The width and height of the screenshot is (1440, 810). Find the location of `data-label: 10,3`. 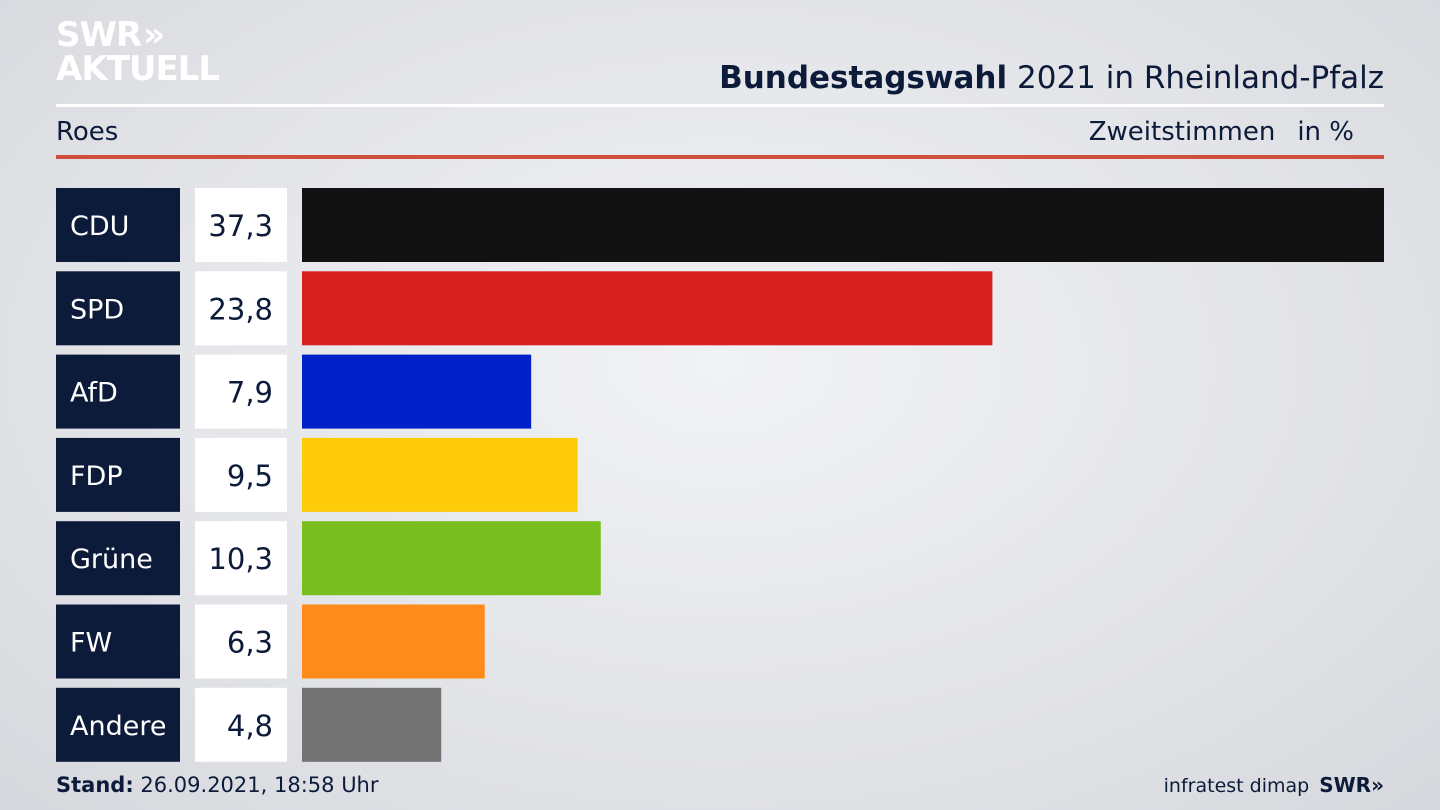

data-label: 10,3 is located at coordinates (240, 559).